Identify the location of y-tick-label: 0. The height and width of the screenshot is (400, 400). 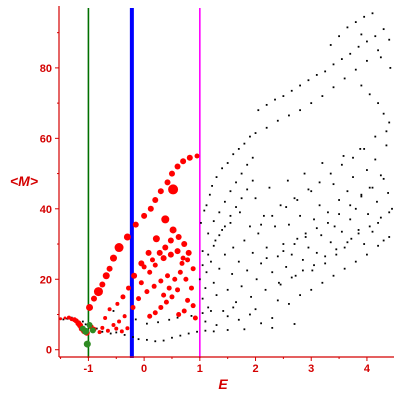
(49, 351).